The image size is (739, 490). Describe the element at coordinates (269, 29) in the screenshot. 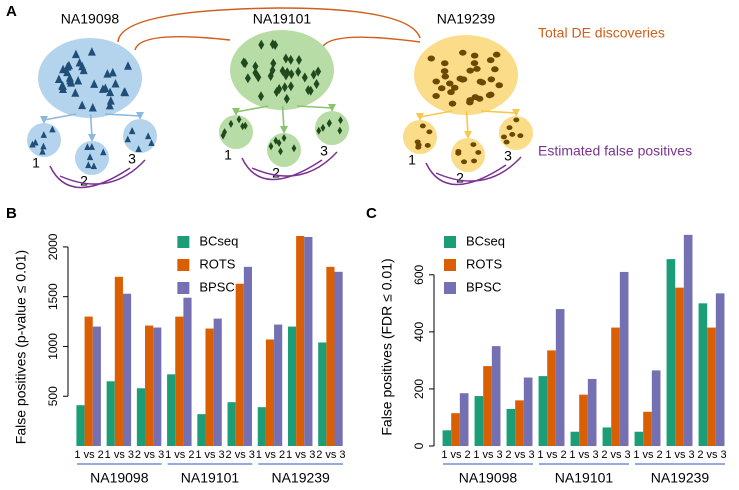

I see `connectors` at that location.